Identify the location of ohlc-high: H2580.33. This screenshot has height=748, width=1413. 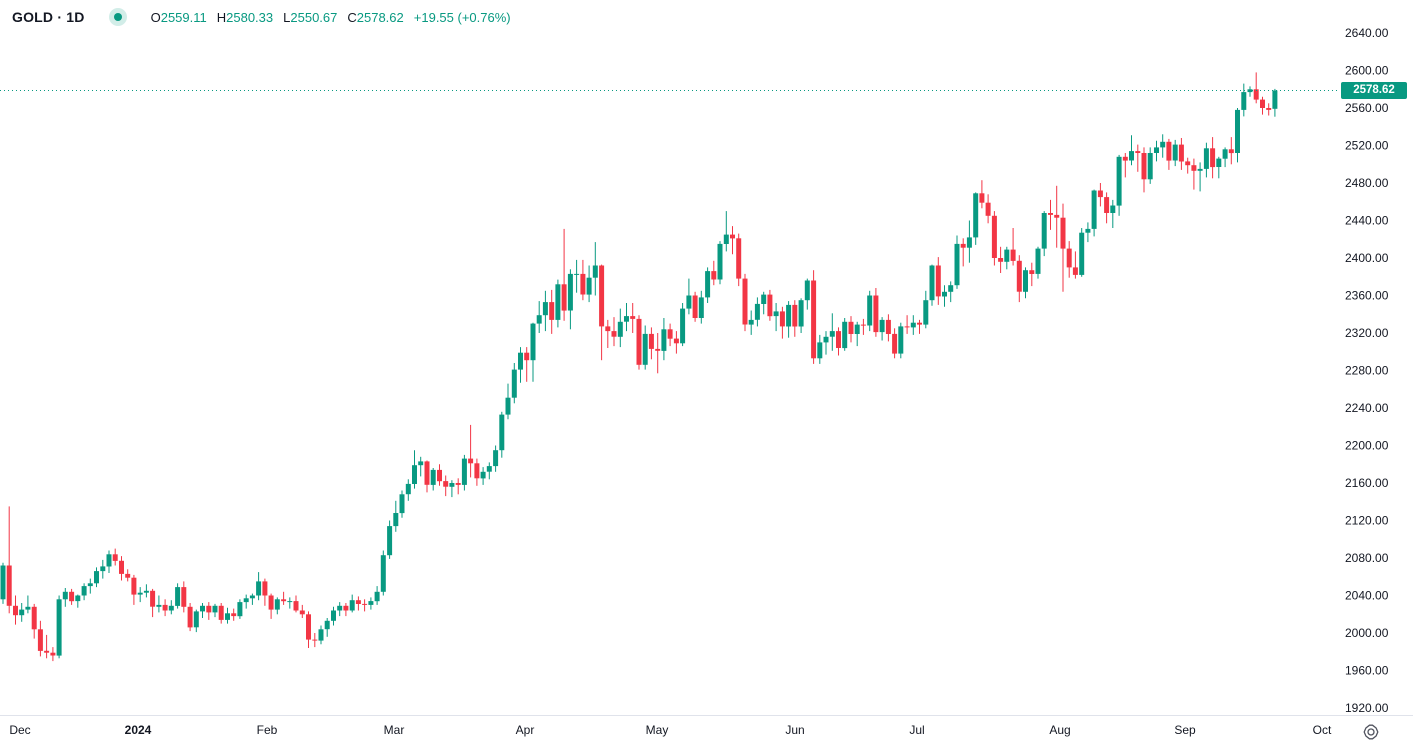
(245, 17).